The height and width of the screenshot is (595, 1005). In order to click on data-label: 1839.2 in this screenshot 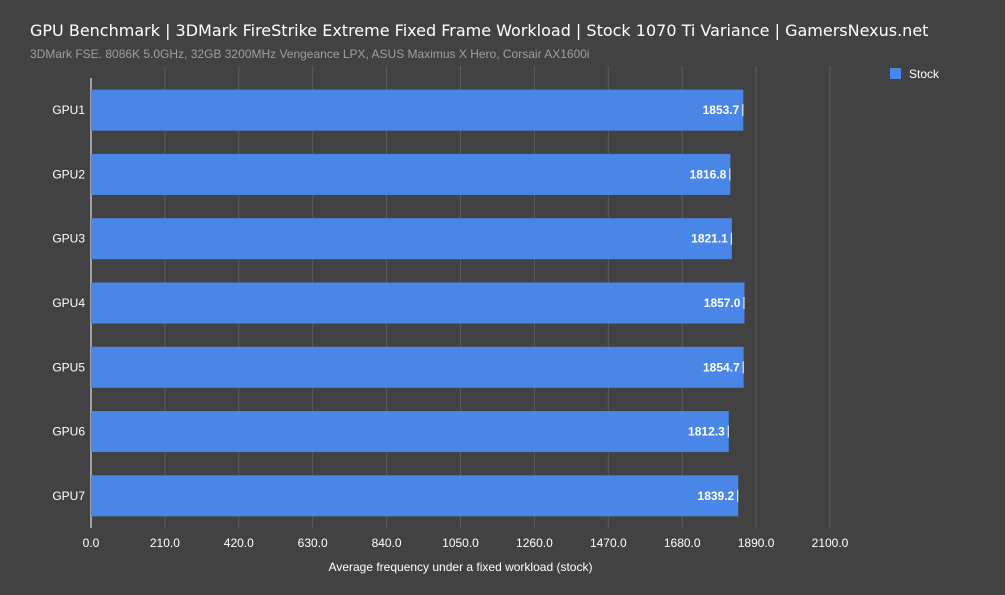, I will do `click(716, 496)`.